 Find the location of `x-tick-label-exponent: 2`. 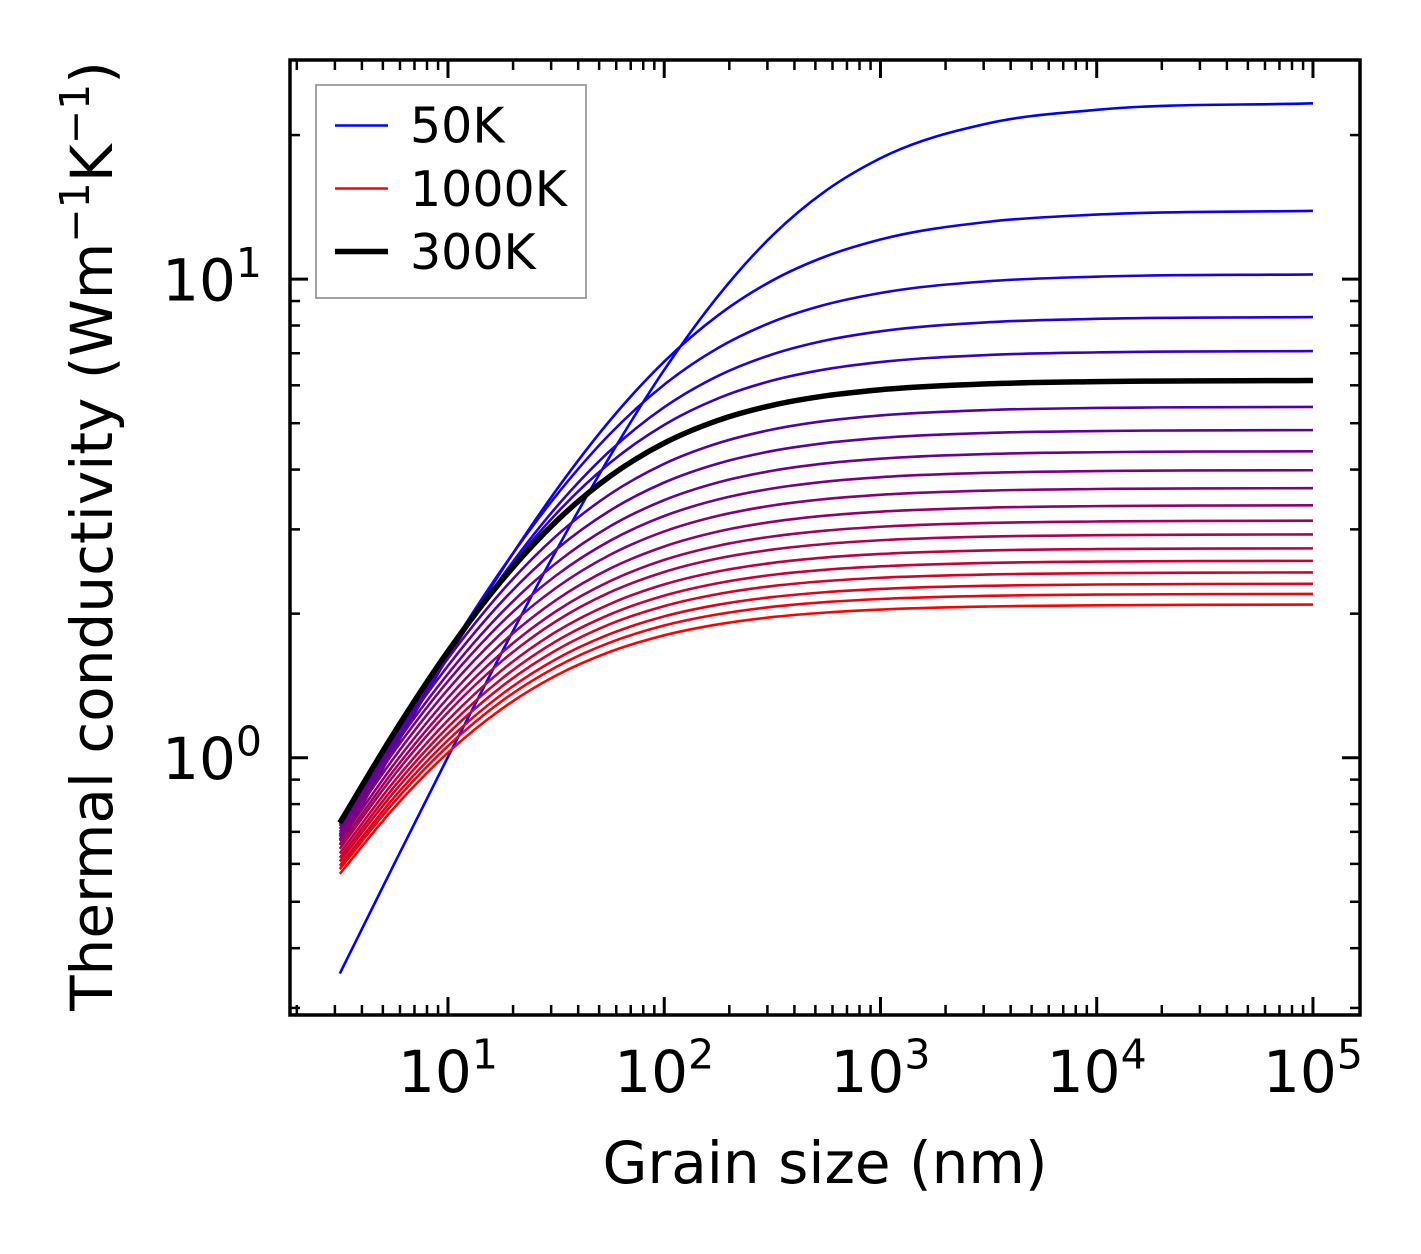

x-tick-label-exponent: 2 is located at coordinates (701, 1055).